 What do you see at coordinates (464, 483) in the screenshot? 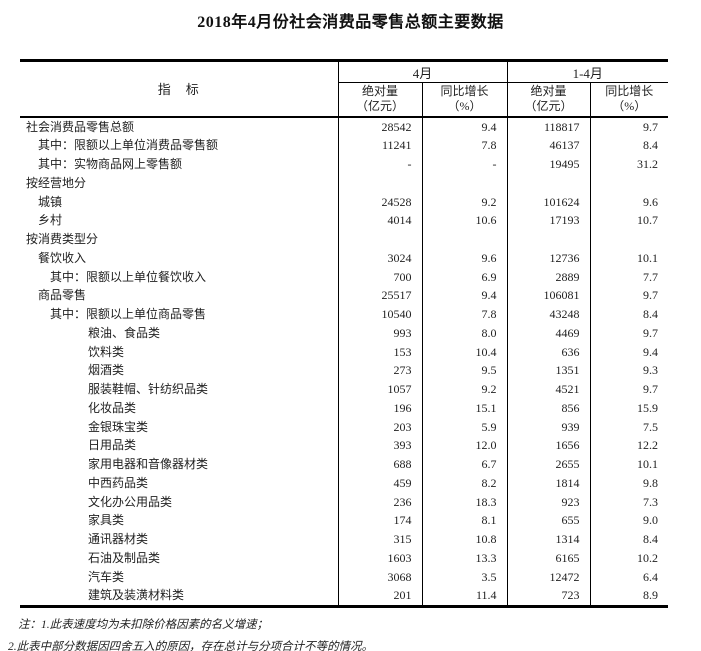
I see `row-value-cell: 8.2` at bounding box center [464, 483].